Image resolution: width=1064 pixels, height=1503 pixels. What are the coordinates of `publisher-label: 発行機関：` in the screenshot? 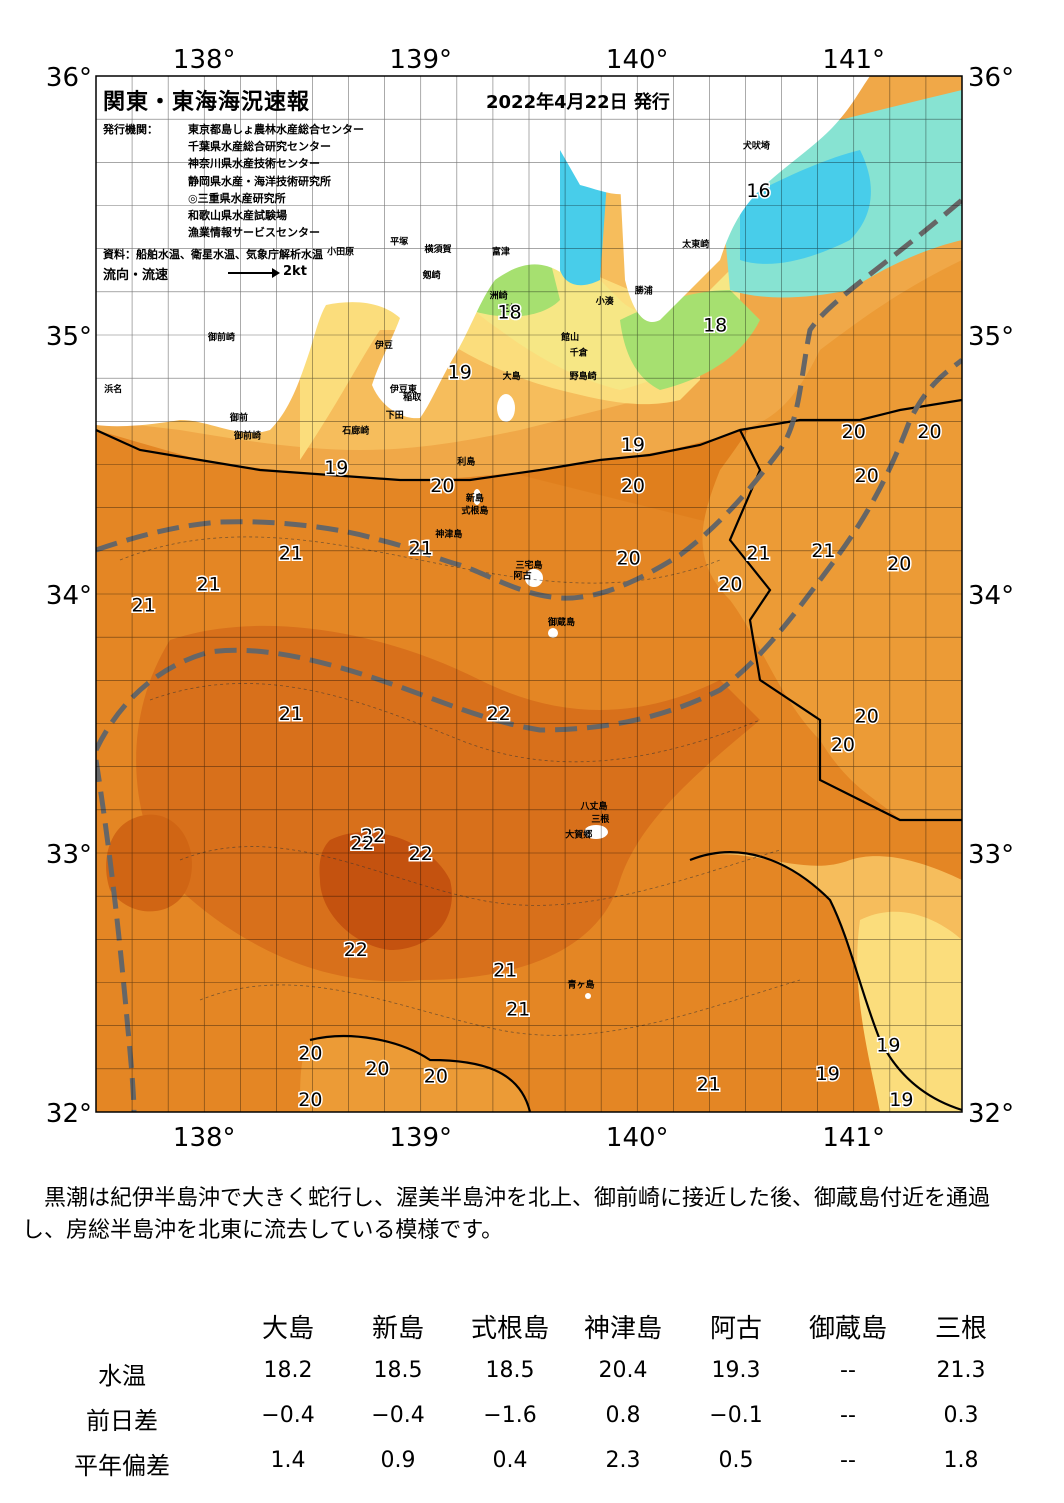 It's located at (130, 129).